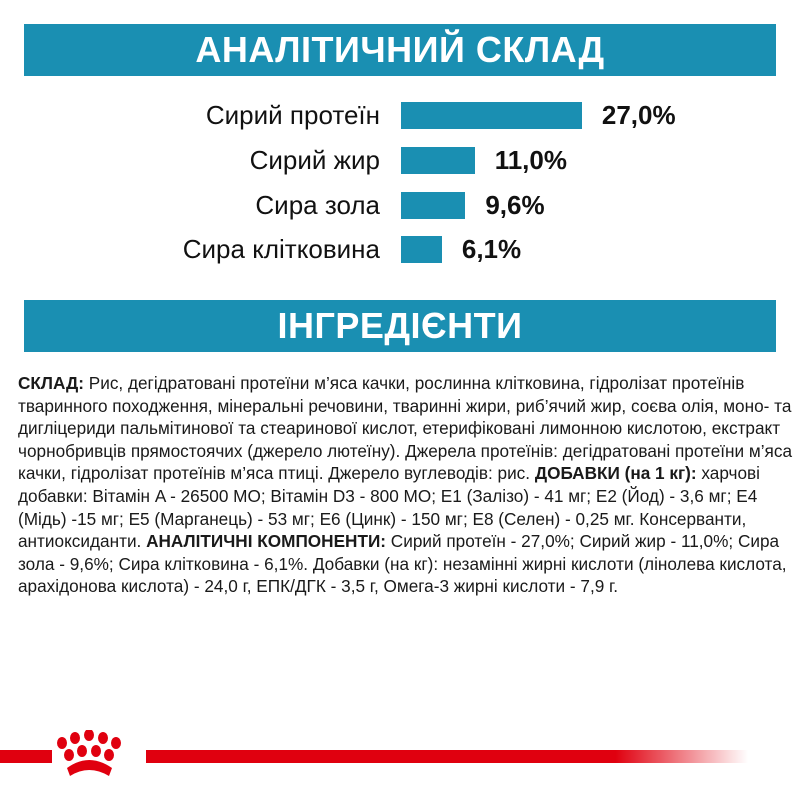  I want to click on nutrient-value: 11,0%, so click(530, 160).